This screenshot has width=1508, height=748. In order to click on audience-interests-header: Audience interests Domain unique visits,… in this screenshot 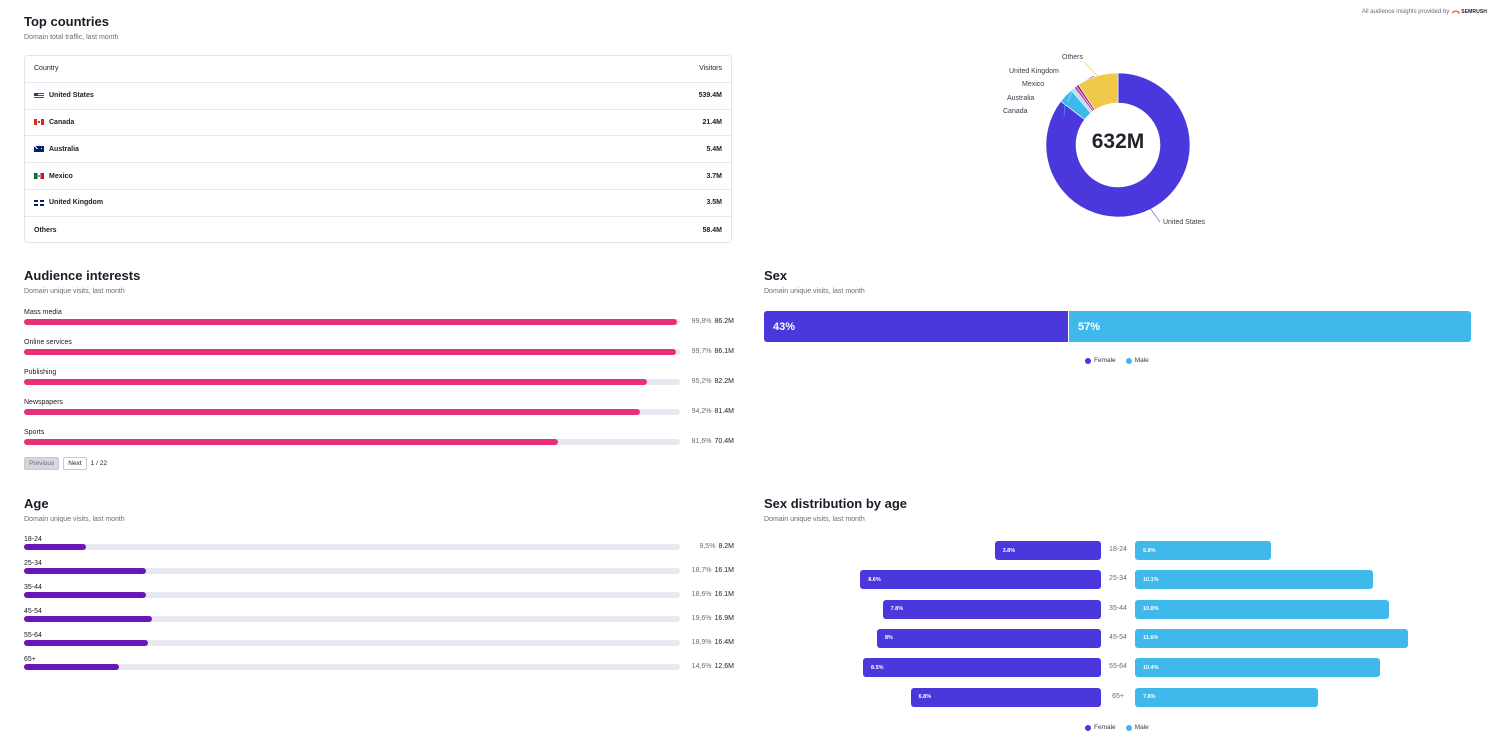, I will do `click(82, 281)`.